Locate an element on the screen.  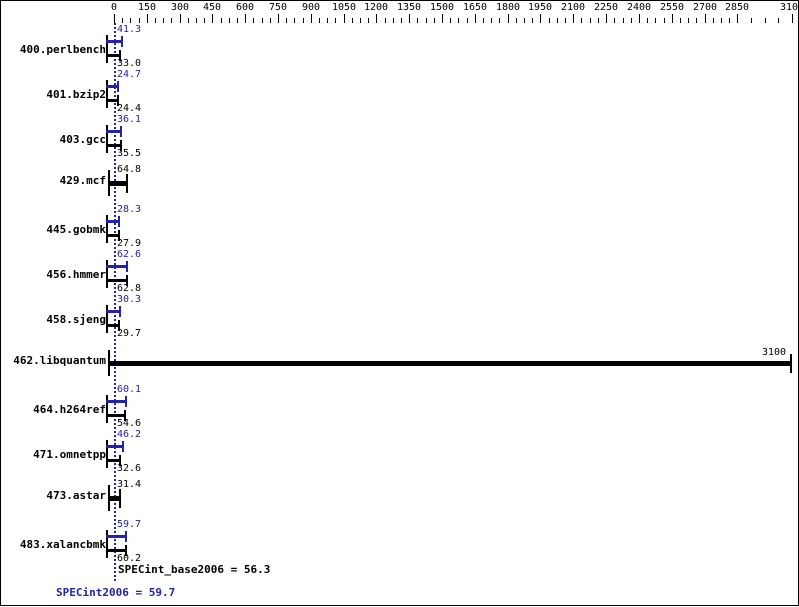
base-value-label: 31.4 is located at coordinates (129, 484).